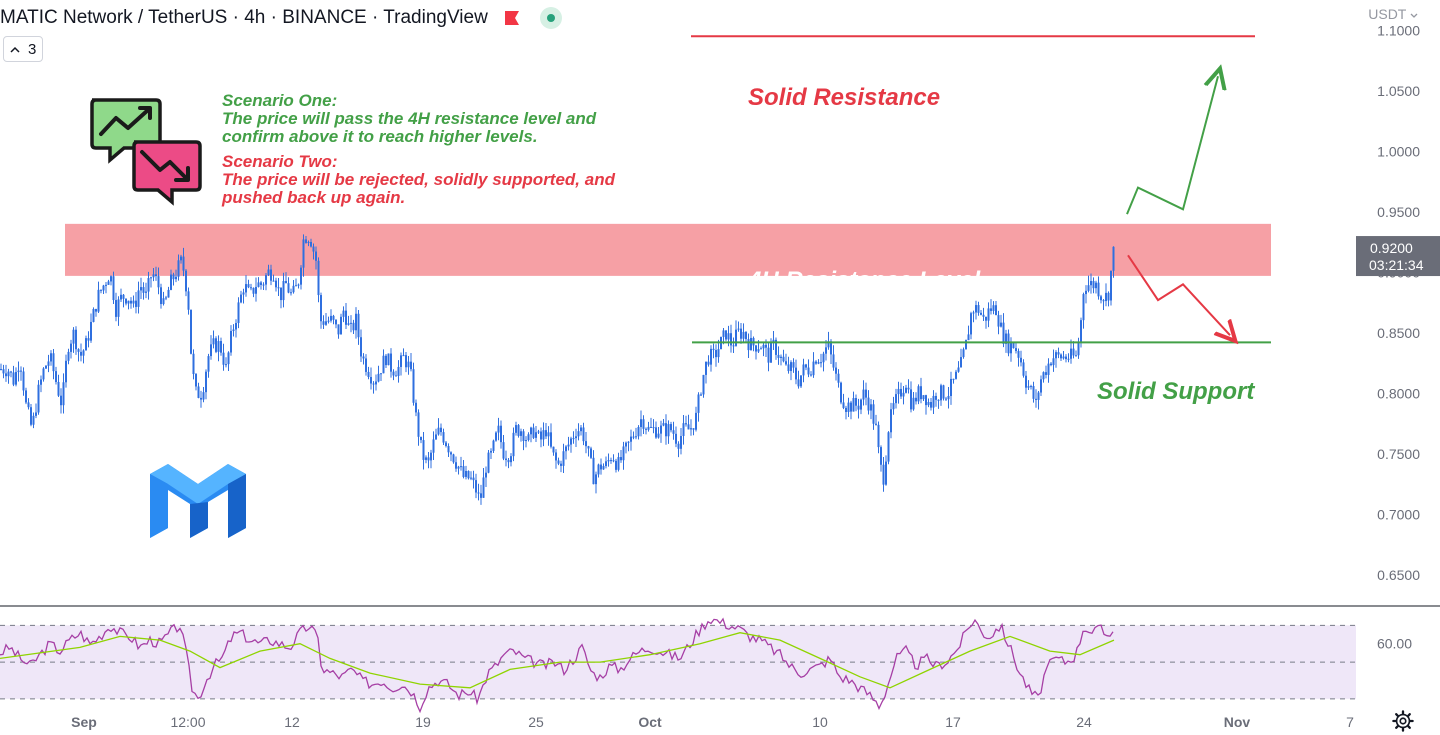 The image size is (1440, 735). I want to click on time-tick-label: Oct, so click(650, 722).